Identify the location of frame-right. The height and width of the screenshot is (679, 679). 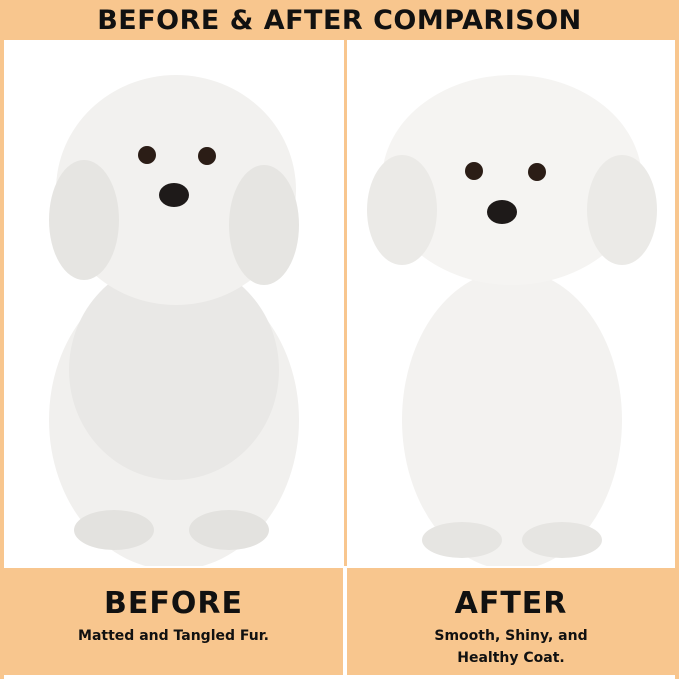
(677, 359).